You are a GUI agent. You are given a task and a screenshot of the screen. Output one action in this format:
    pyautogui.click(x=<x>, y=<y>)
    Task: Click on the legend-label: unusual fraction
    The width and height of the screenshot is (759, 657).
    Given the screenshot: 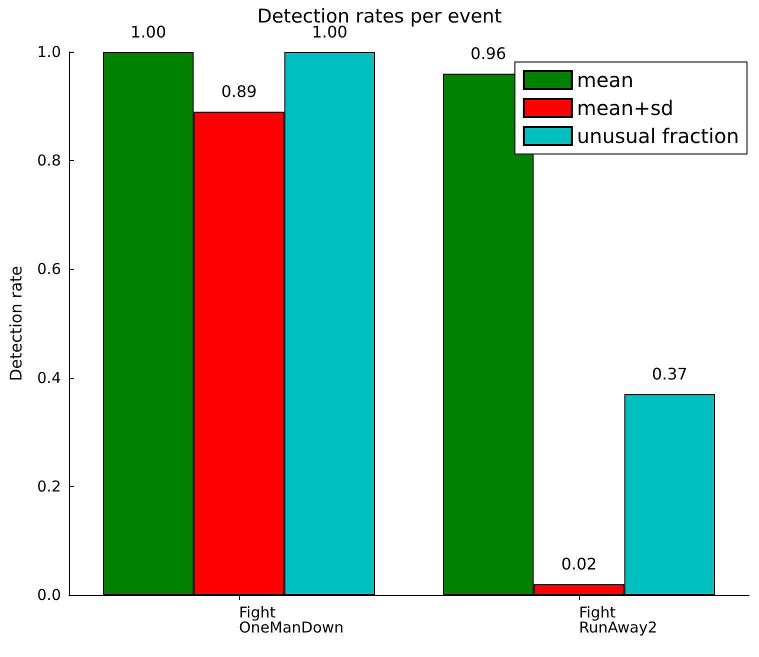 What is the action you would take?
    pyautogui.click(x=658, y=136)
    